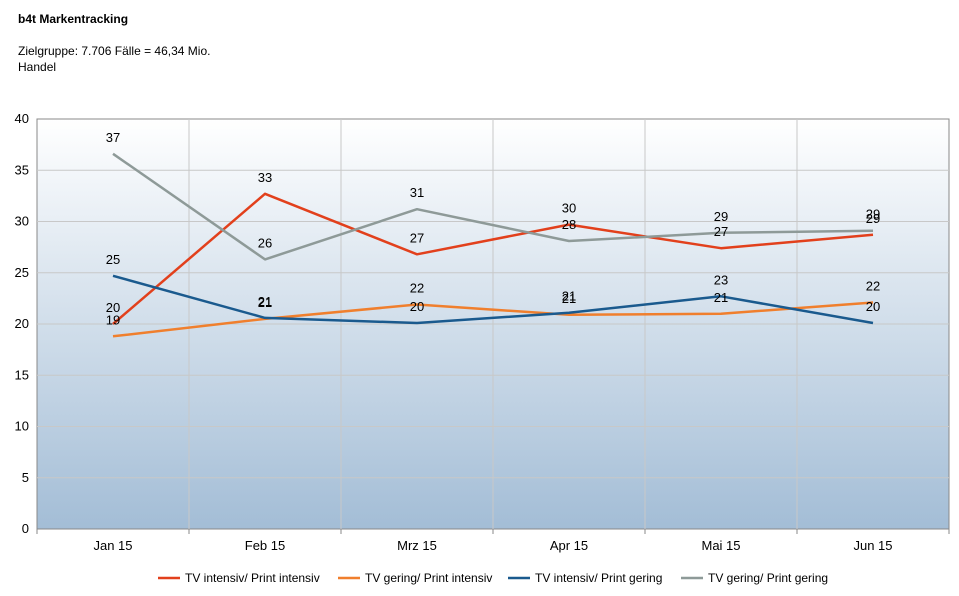 The image size is (959, 596). What do you see at coordinates (112, 545) in the screenshot?
I see `x-tick-label: Jan 15` at bounding box center [112, 545].